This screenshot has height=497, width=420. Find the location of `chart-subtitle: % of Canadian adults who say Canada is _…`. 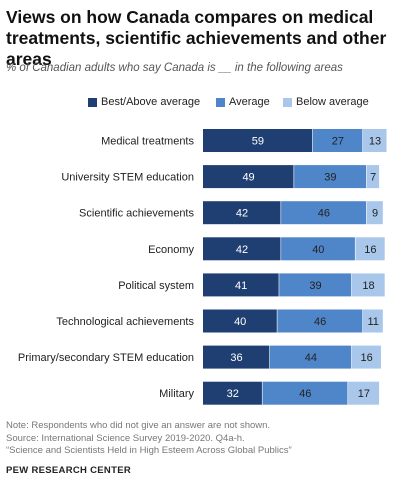

chart-subtitle: % of Canadian adults who say Canada is _… is located at coordinates (174, 68).